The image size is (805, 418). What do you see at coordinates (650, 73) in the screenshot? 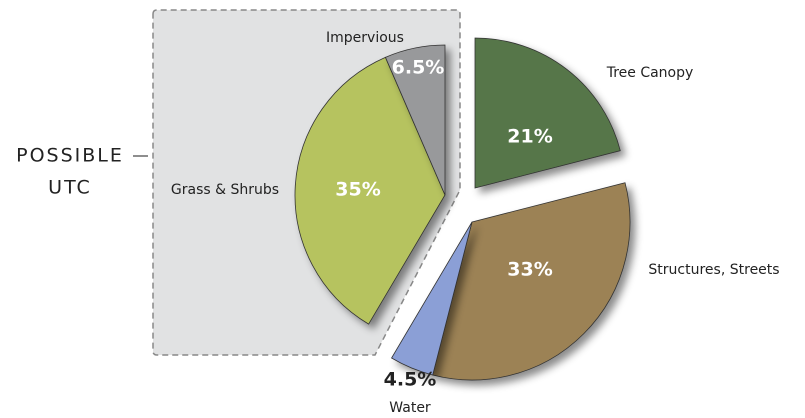
I see `slice-label: Tree Canopy` at bounding box center [650, 73].